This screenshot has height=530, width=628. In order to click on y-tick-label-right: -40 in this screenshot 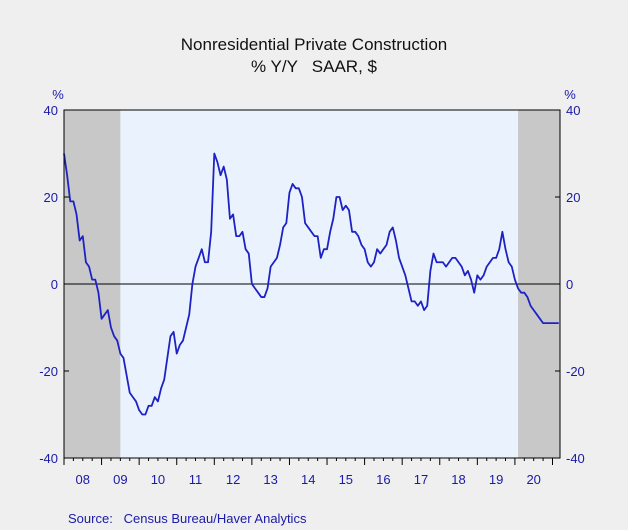, I will do `click(575, 458)`.